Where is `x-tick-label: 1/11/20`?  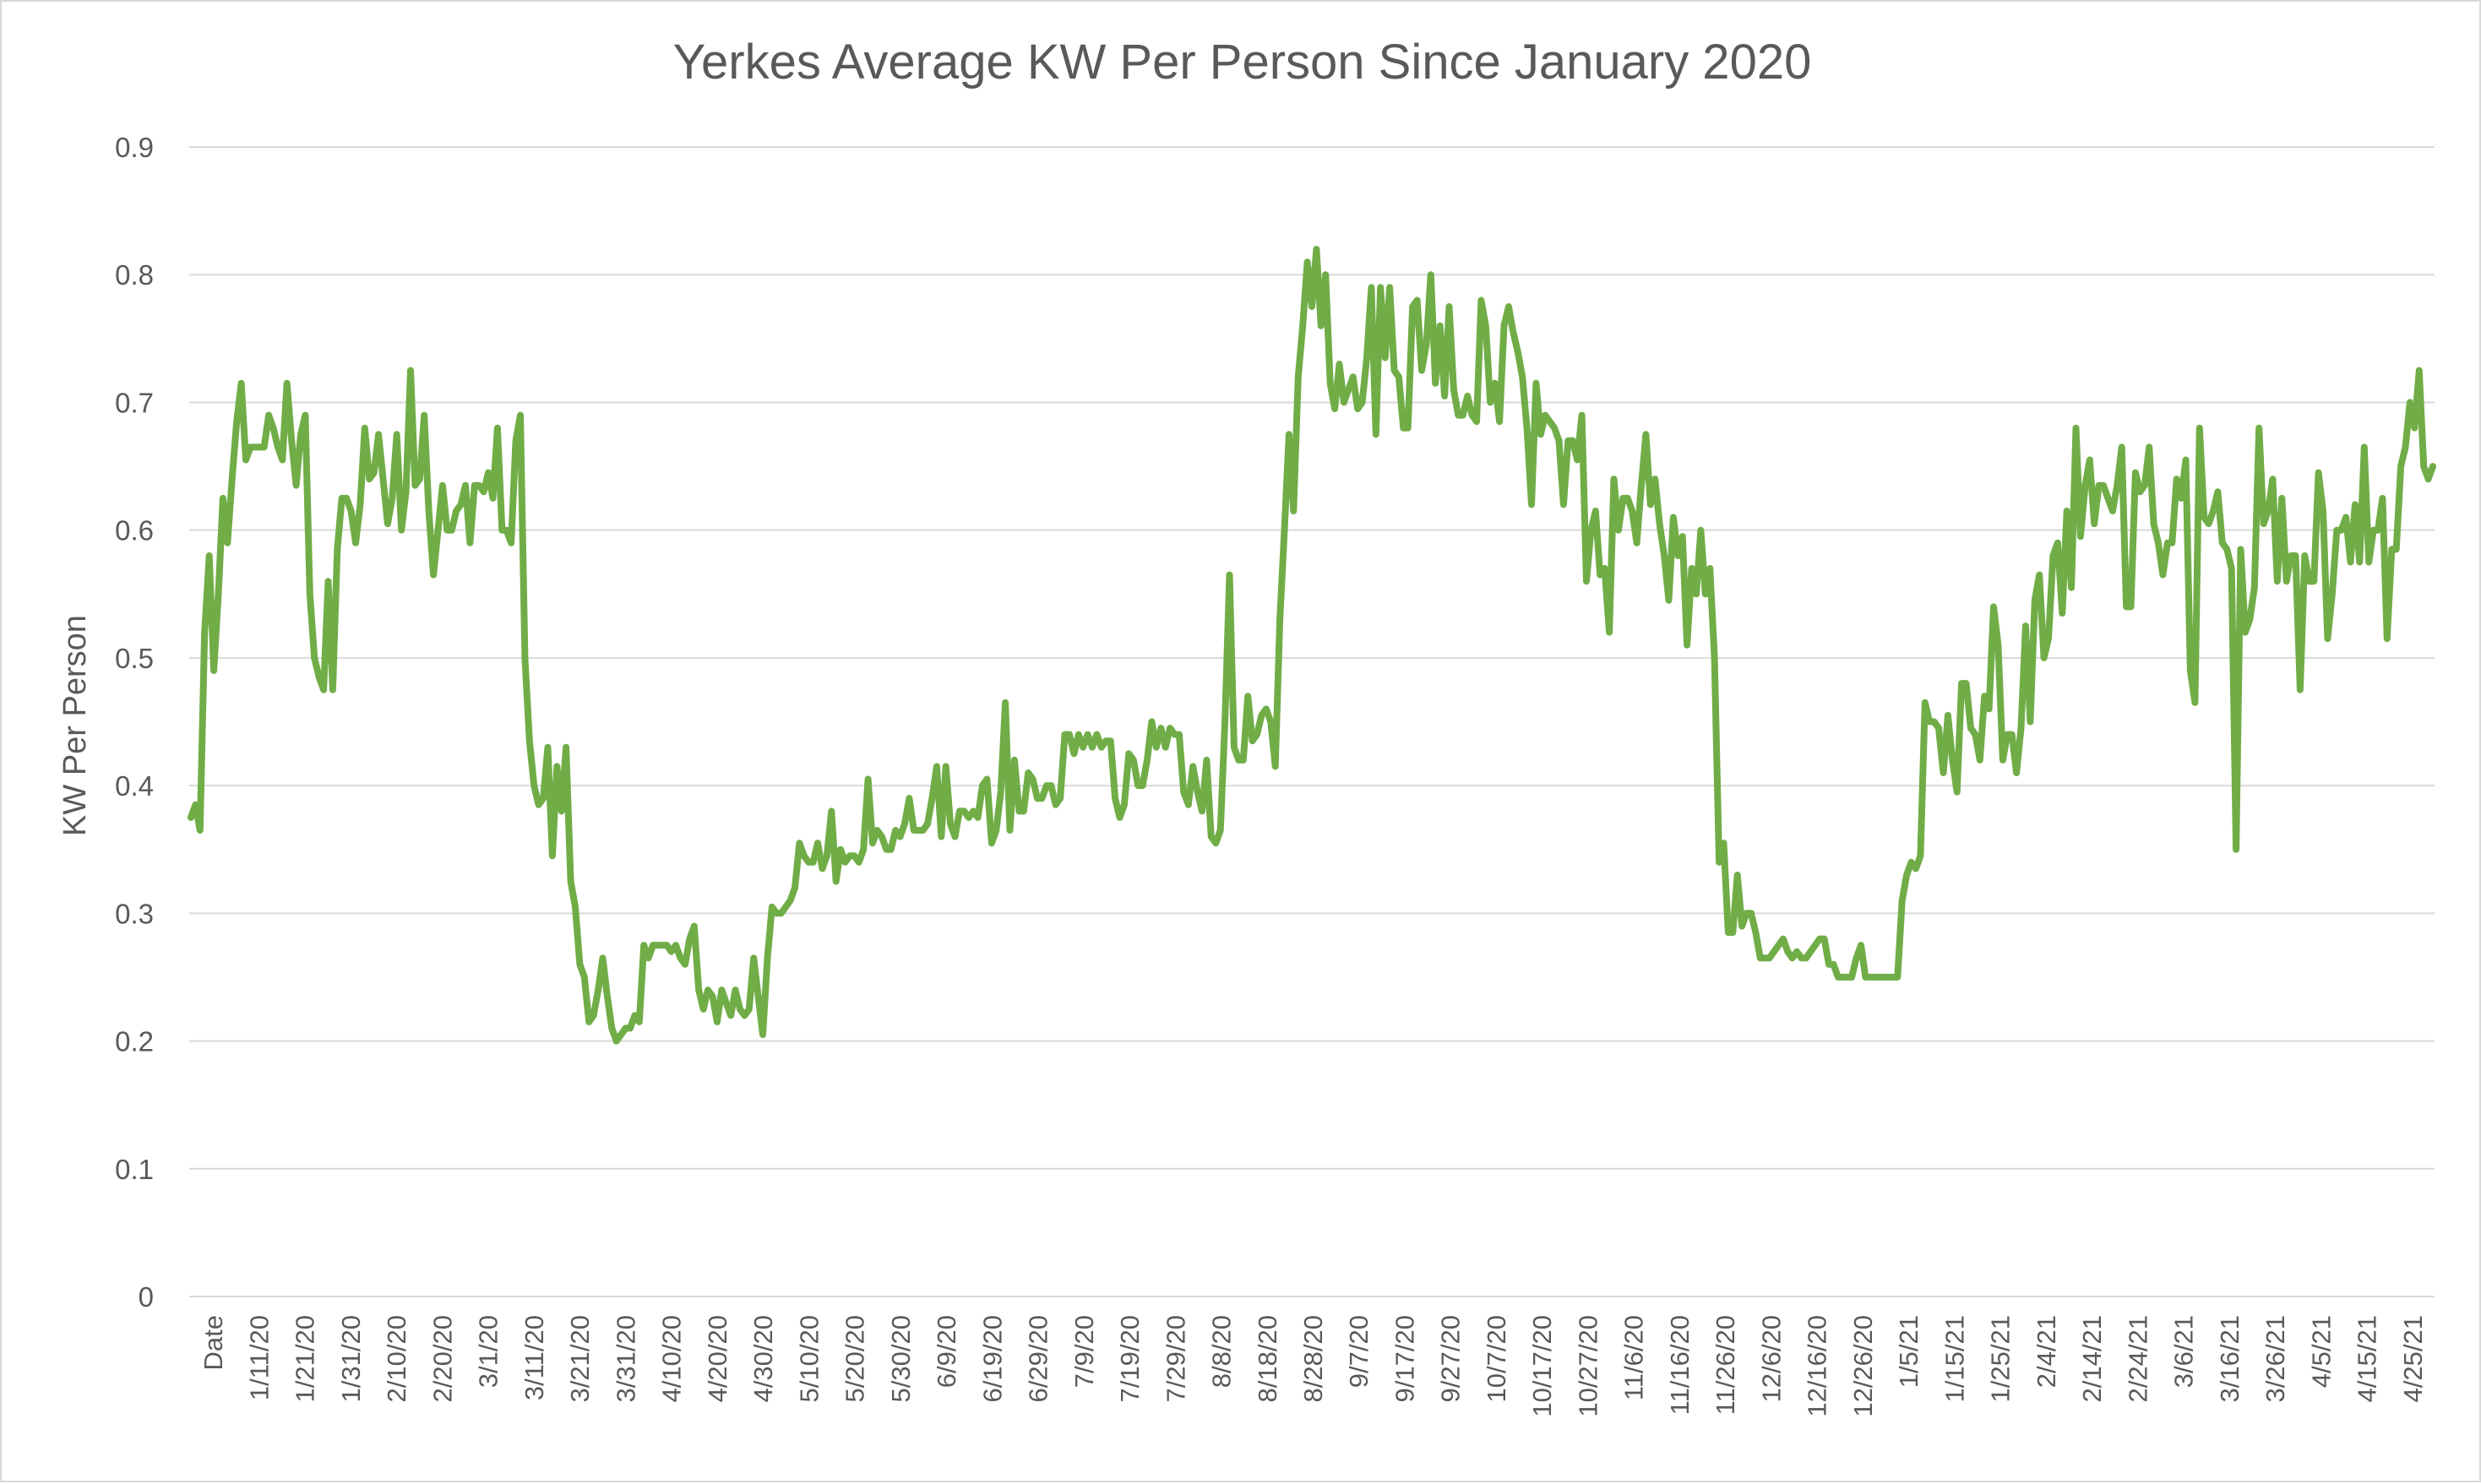
x-tick-label: 1/11/20 is located at coordinates (259, 1357).